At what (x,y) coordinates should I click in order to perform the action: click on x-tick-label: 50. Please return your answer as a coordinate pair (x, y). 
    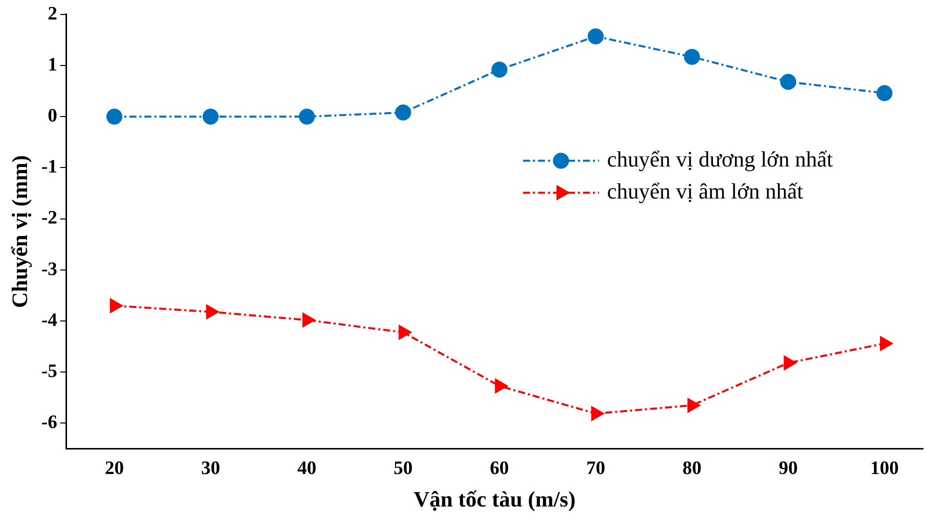
    Looking at the image, I should click on (403, 469).